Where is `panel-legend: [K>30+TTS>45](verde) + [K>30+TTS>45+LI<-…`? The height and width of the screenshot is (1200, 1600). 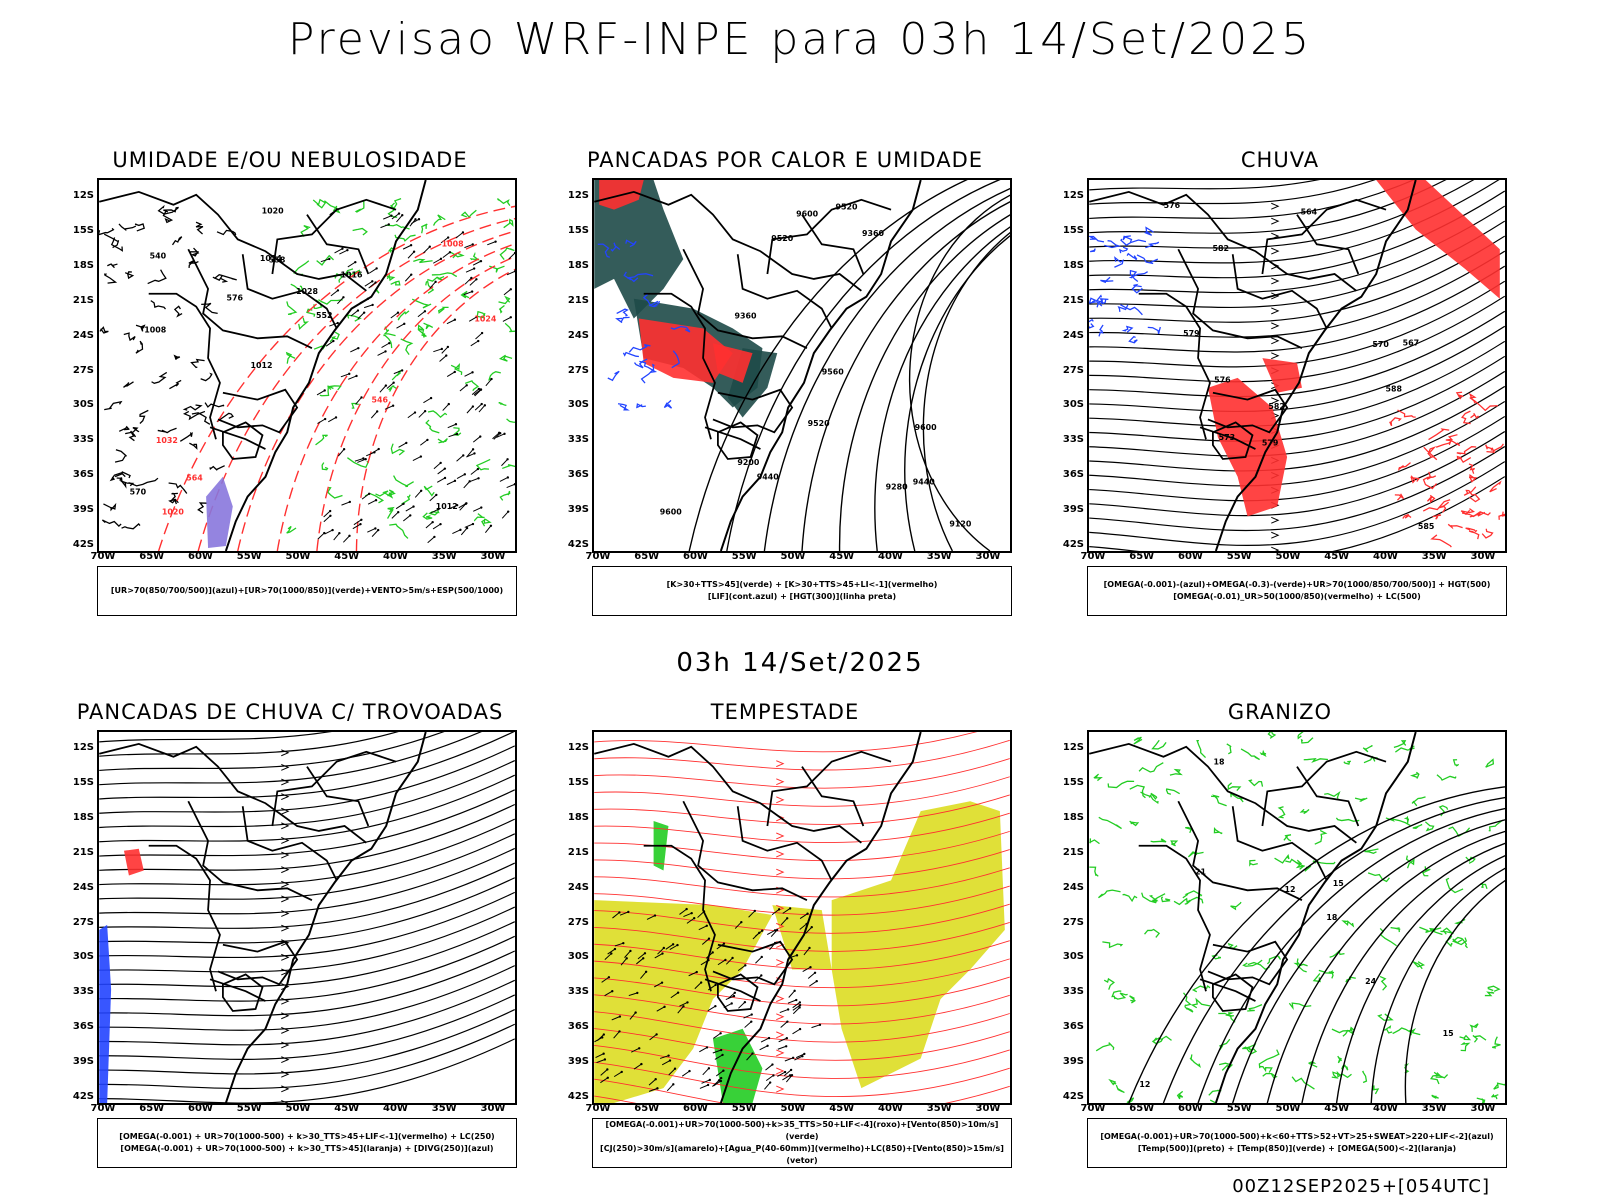
panel-legend: [K>30+TTS>45](verde) + [K>30+TTS>45+LI<-… is located at coordinates (802, 591).